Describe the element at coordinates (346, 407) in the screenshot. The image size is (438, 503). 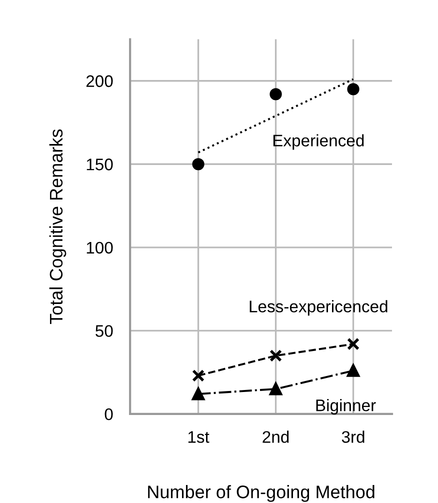
I see `series-label: Biginner` at that location.